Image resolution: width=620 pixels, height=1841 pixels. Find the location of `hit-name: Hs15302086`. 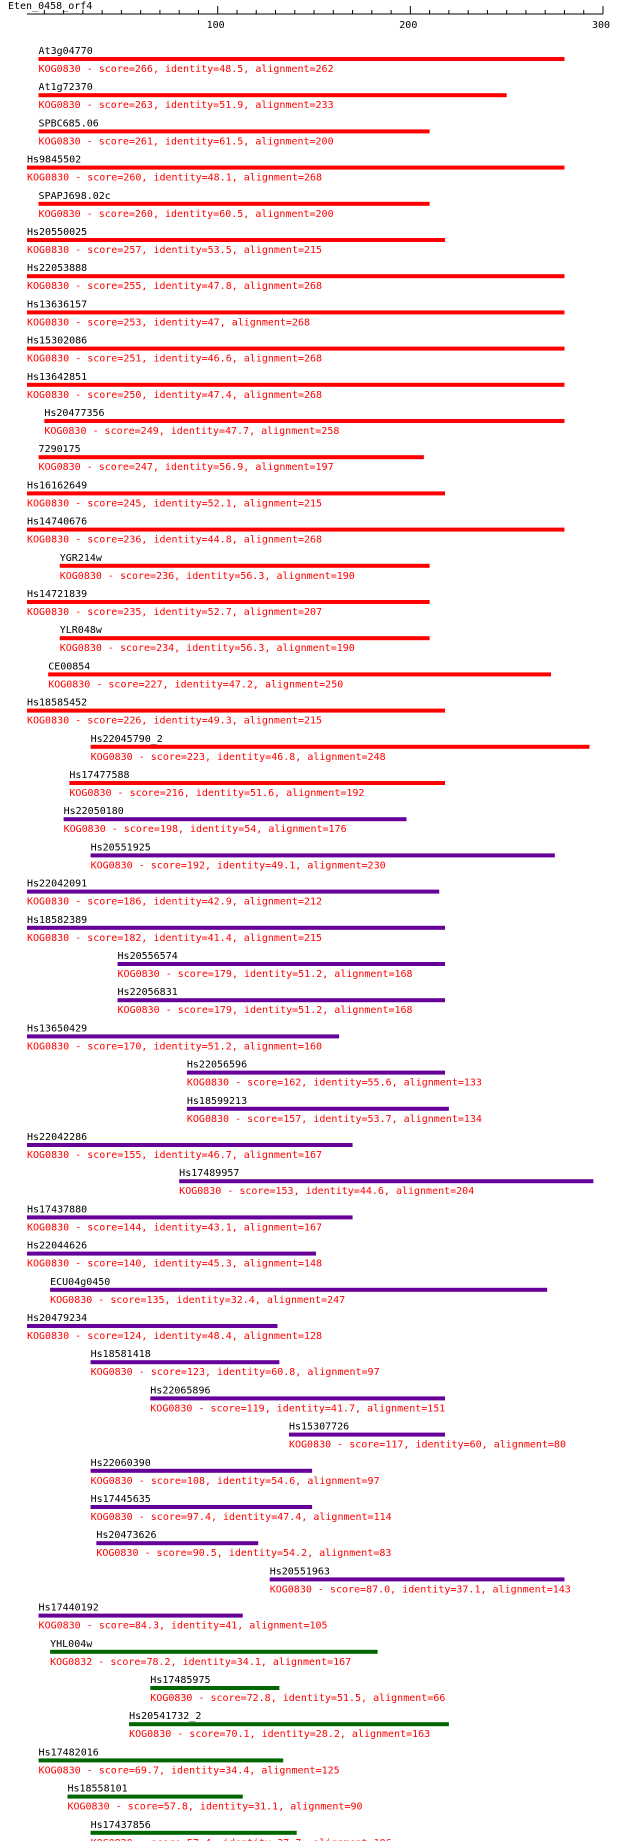

hit-name: Hs15302086 is located at coordinates (57, 341).